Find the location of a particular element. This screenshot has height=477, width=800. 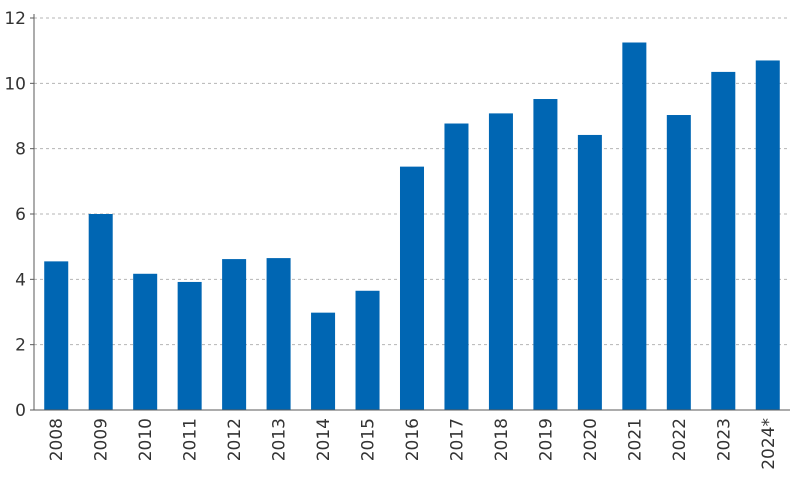

x-tick-label: 2009 is located at coordinates (102, 439).